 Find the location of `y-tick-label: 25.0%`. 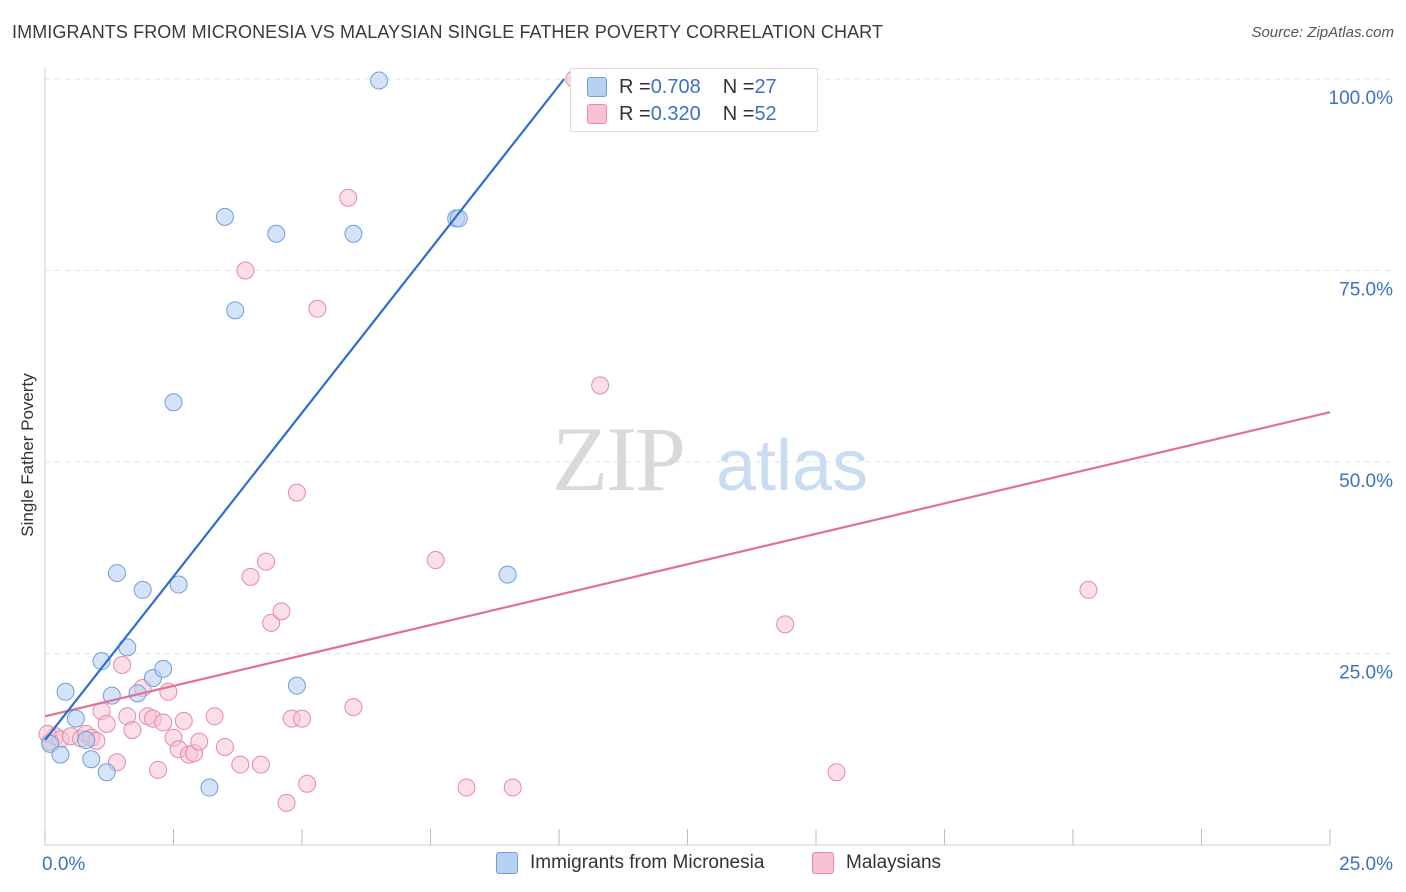

y-tick-label: 25.0% is located at coordinates (1366, 673).